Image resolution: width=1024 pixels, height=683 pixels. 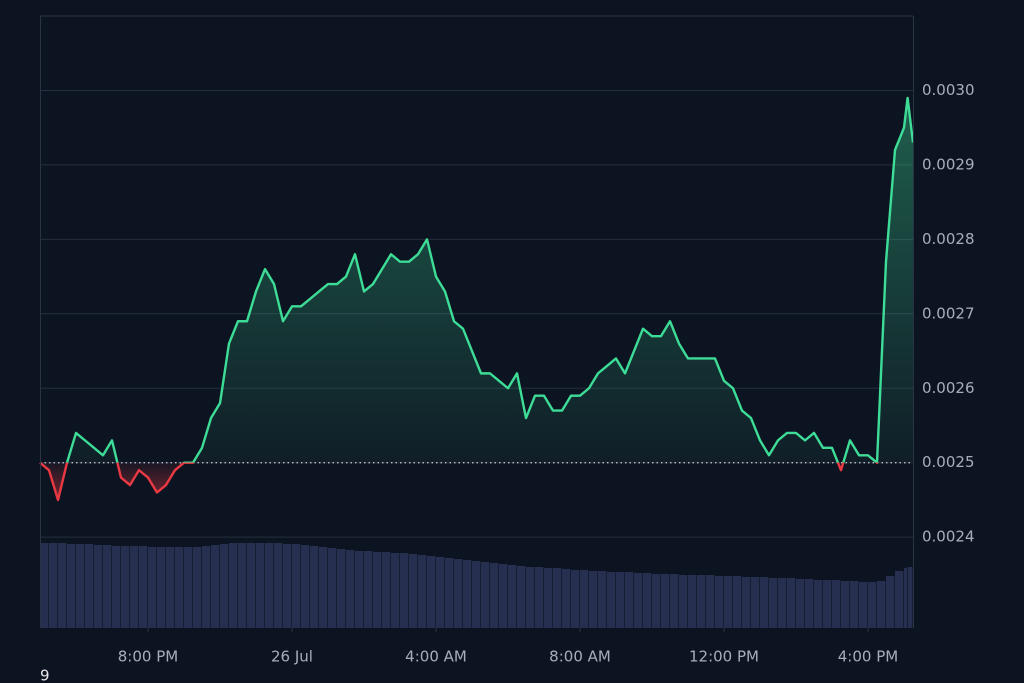 What do you see at coordinates (868, 657) in the screenshot?
I see `x-tick-label: 4:00 PM` at bounding box center [868, 657].